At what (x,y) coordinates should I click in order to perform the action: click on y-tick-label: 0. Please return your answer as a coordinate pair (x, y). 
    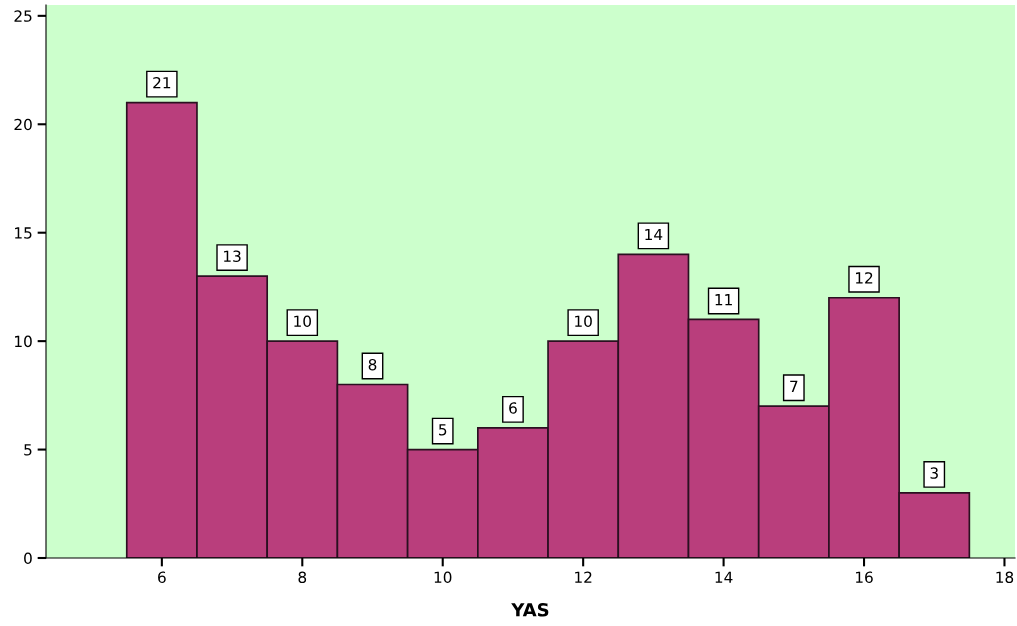
    Looking at the image, I should click on (28, 558).